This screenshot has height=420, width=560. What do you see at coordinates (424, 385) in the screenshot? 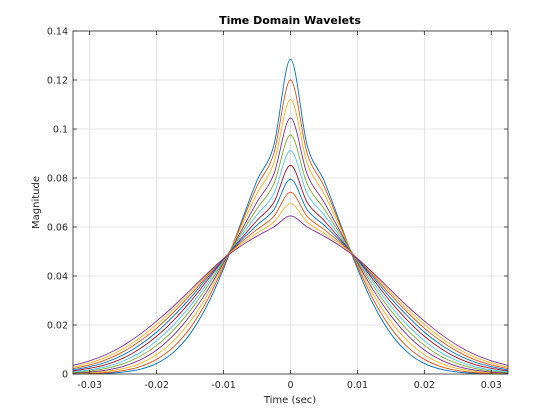
I see `x-tick-label: 0.02` at bounding box center [424, 385].